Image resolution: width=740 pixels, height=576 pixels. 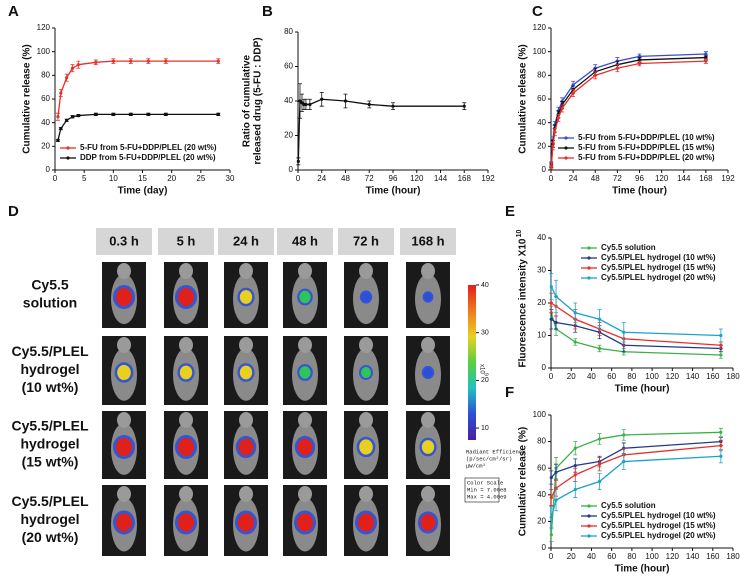 What do you see at coordinates (733, 376) in the screenshot?
I see `x-tick-label: 180` at bounding box center [733, 376].